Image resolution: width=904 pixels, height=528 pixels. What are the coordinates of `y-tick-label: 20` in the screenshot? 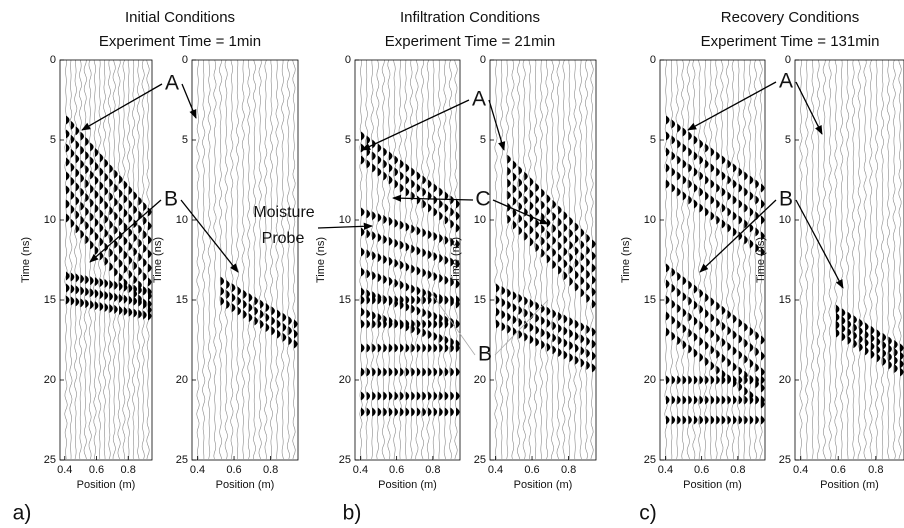 It's located at (50, 380).